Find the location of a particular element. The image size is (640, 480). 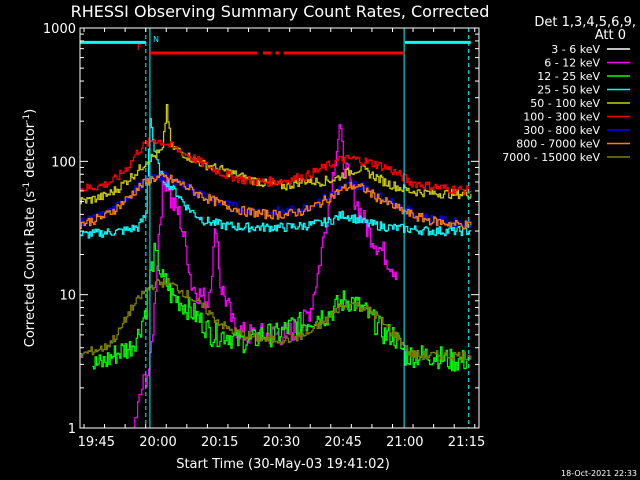

x-tick-label-2115: 21:15 is located at coordinates (466, 442).